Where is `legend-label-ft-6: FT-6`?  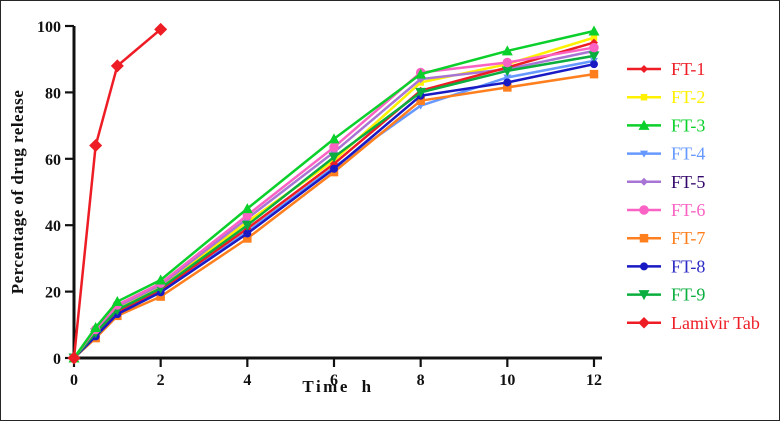
legend-label-ft-6: FT-6 is located at coordinates (688, 210).